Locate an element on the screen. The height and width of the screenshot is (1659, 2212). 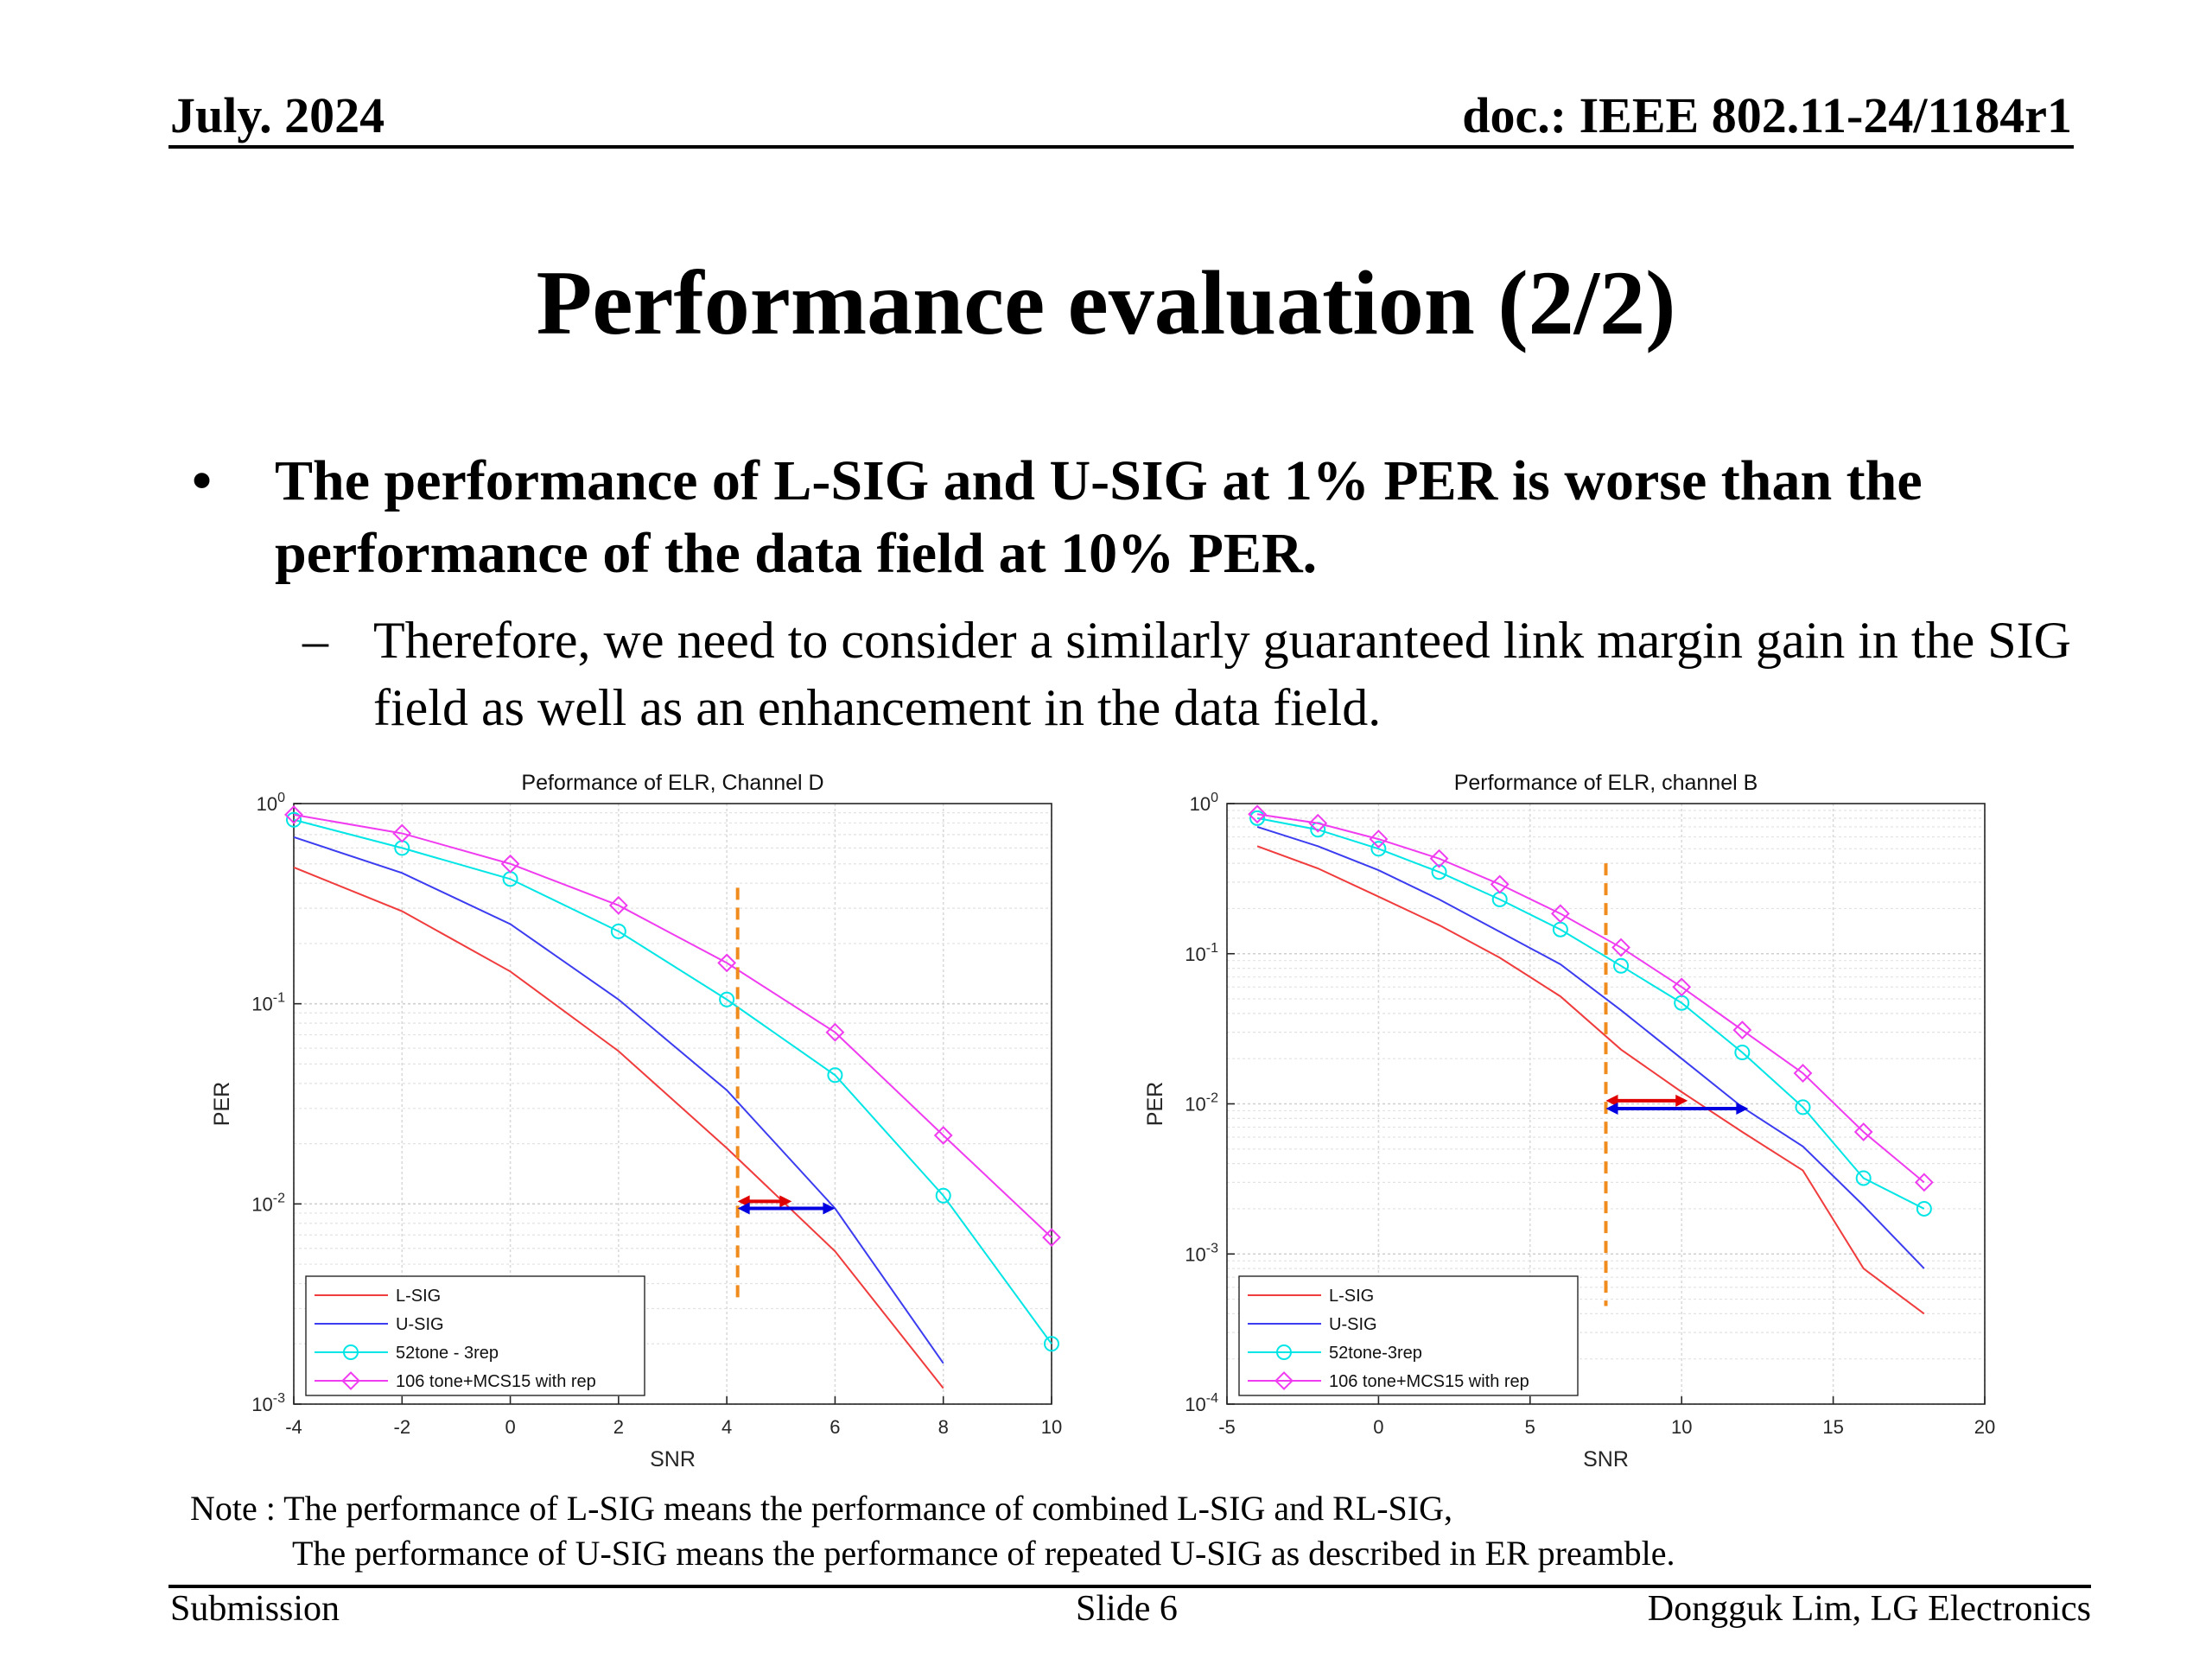
x-tick-label: 5 is located at coordinates (1530, 1427).